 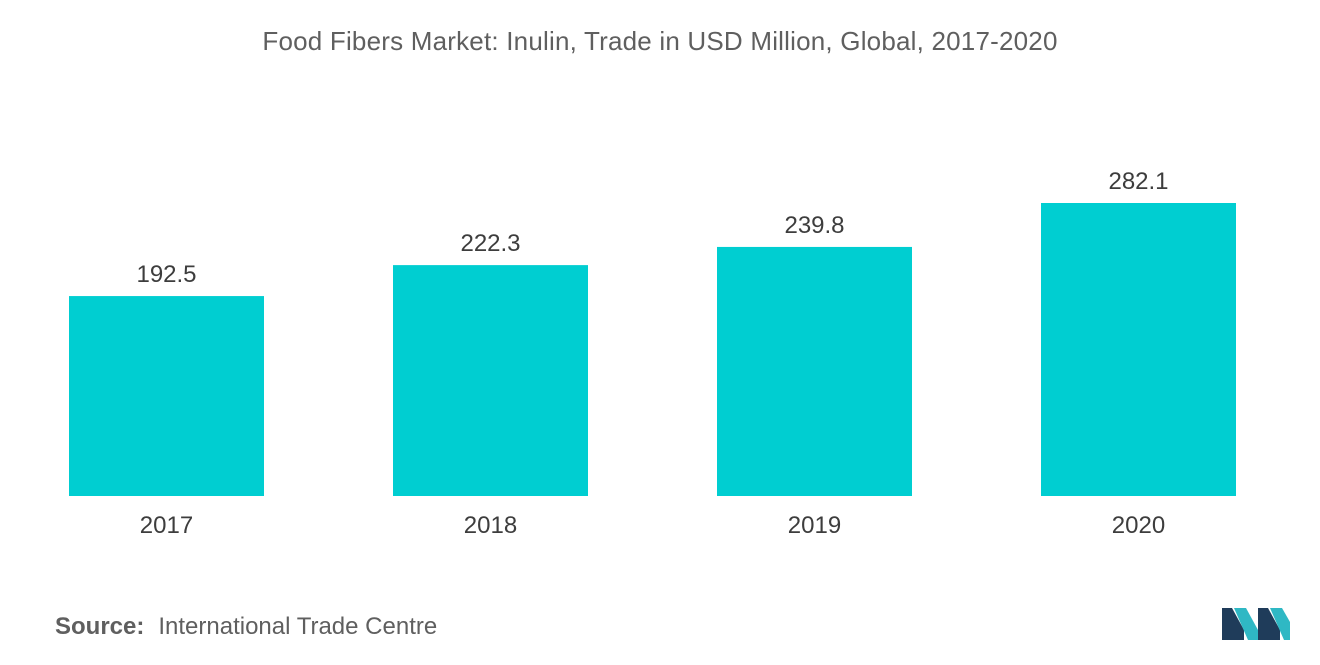 I want to click on category-label-2018: 2018, so click(x=490, y=525).